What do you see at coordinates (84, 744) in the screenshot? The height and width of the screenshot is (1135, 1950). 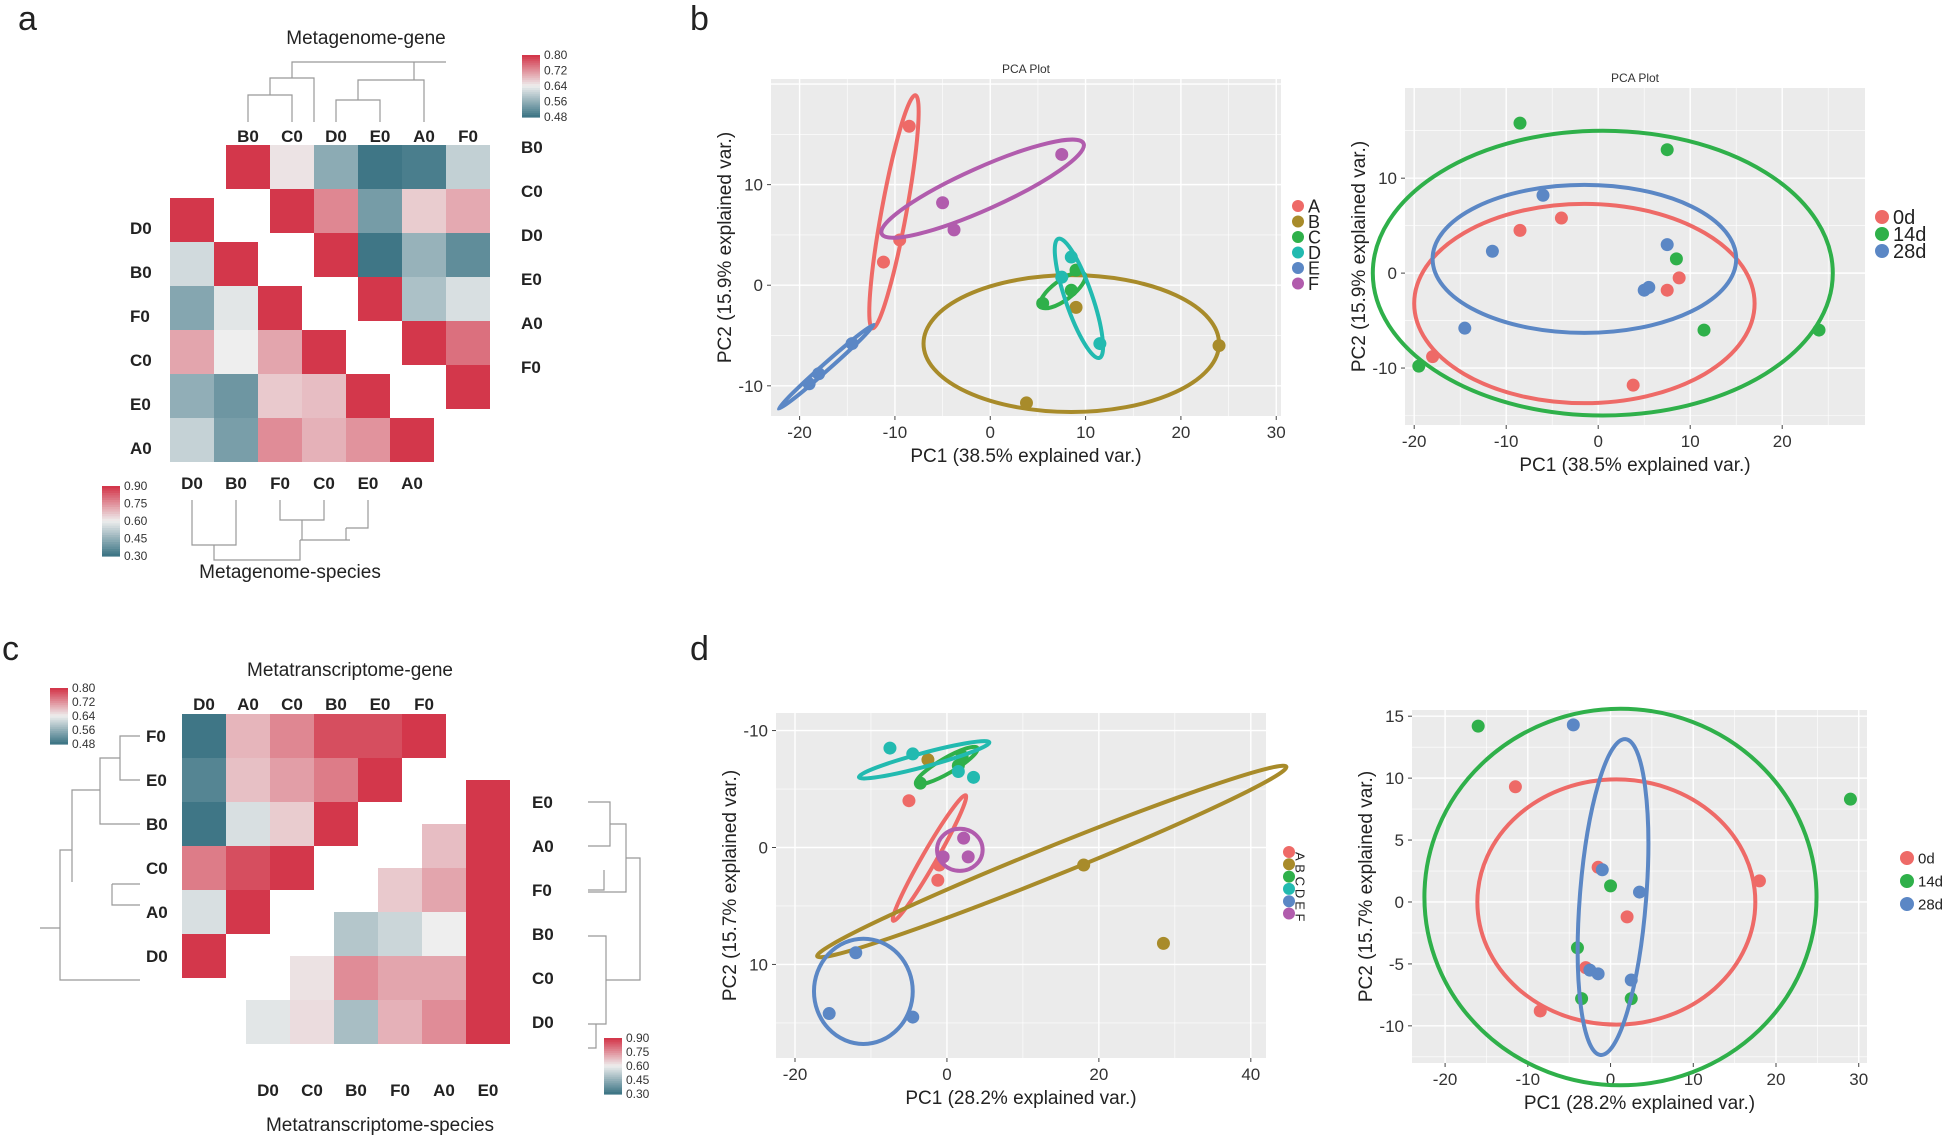 I see `colorbar-tick-label: 0.48` at bounding box center [84, 744].